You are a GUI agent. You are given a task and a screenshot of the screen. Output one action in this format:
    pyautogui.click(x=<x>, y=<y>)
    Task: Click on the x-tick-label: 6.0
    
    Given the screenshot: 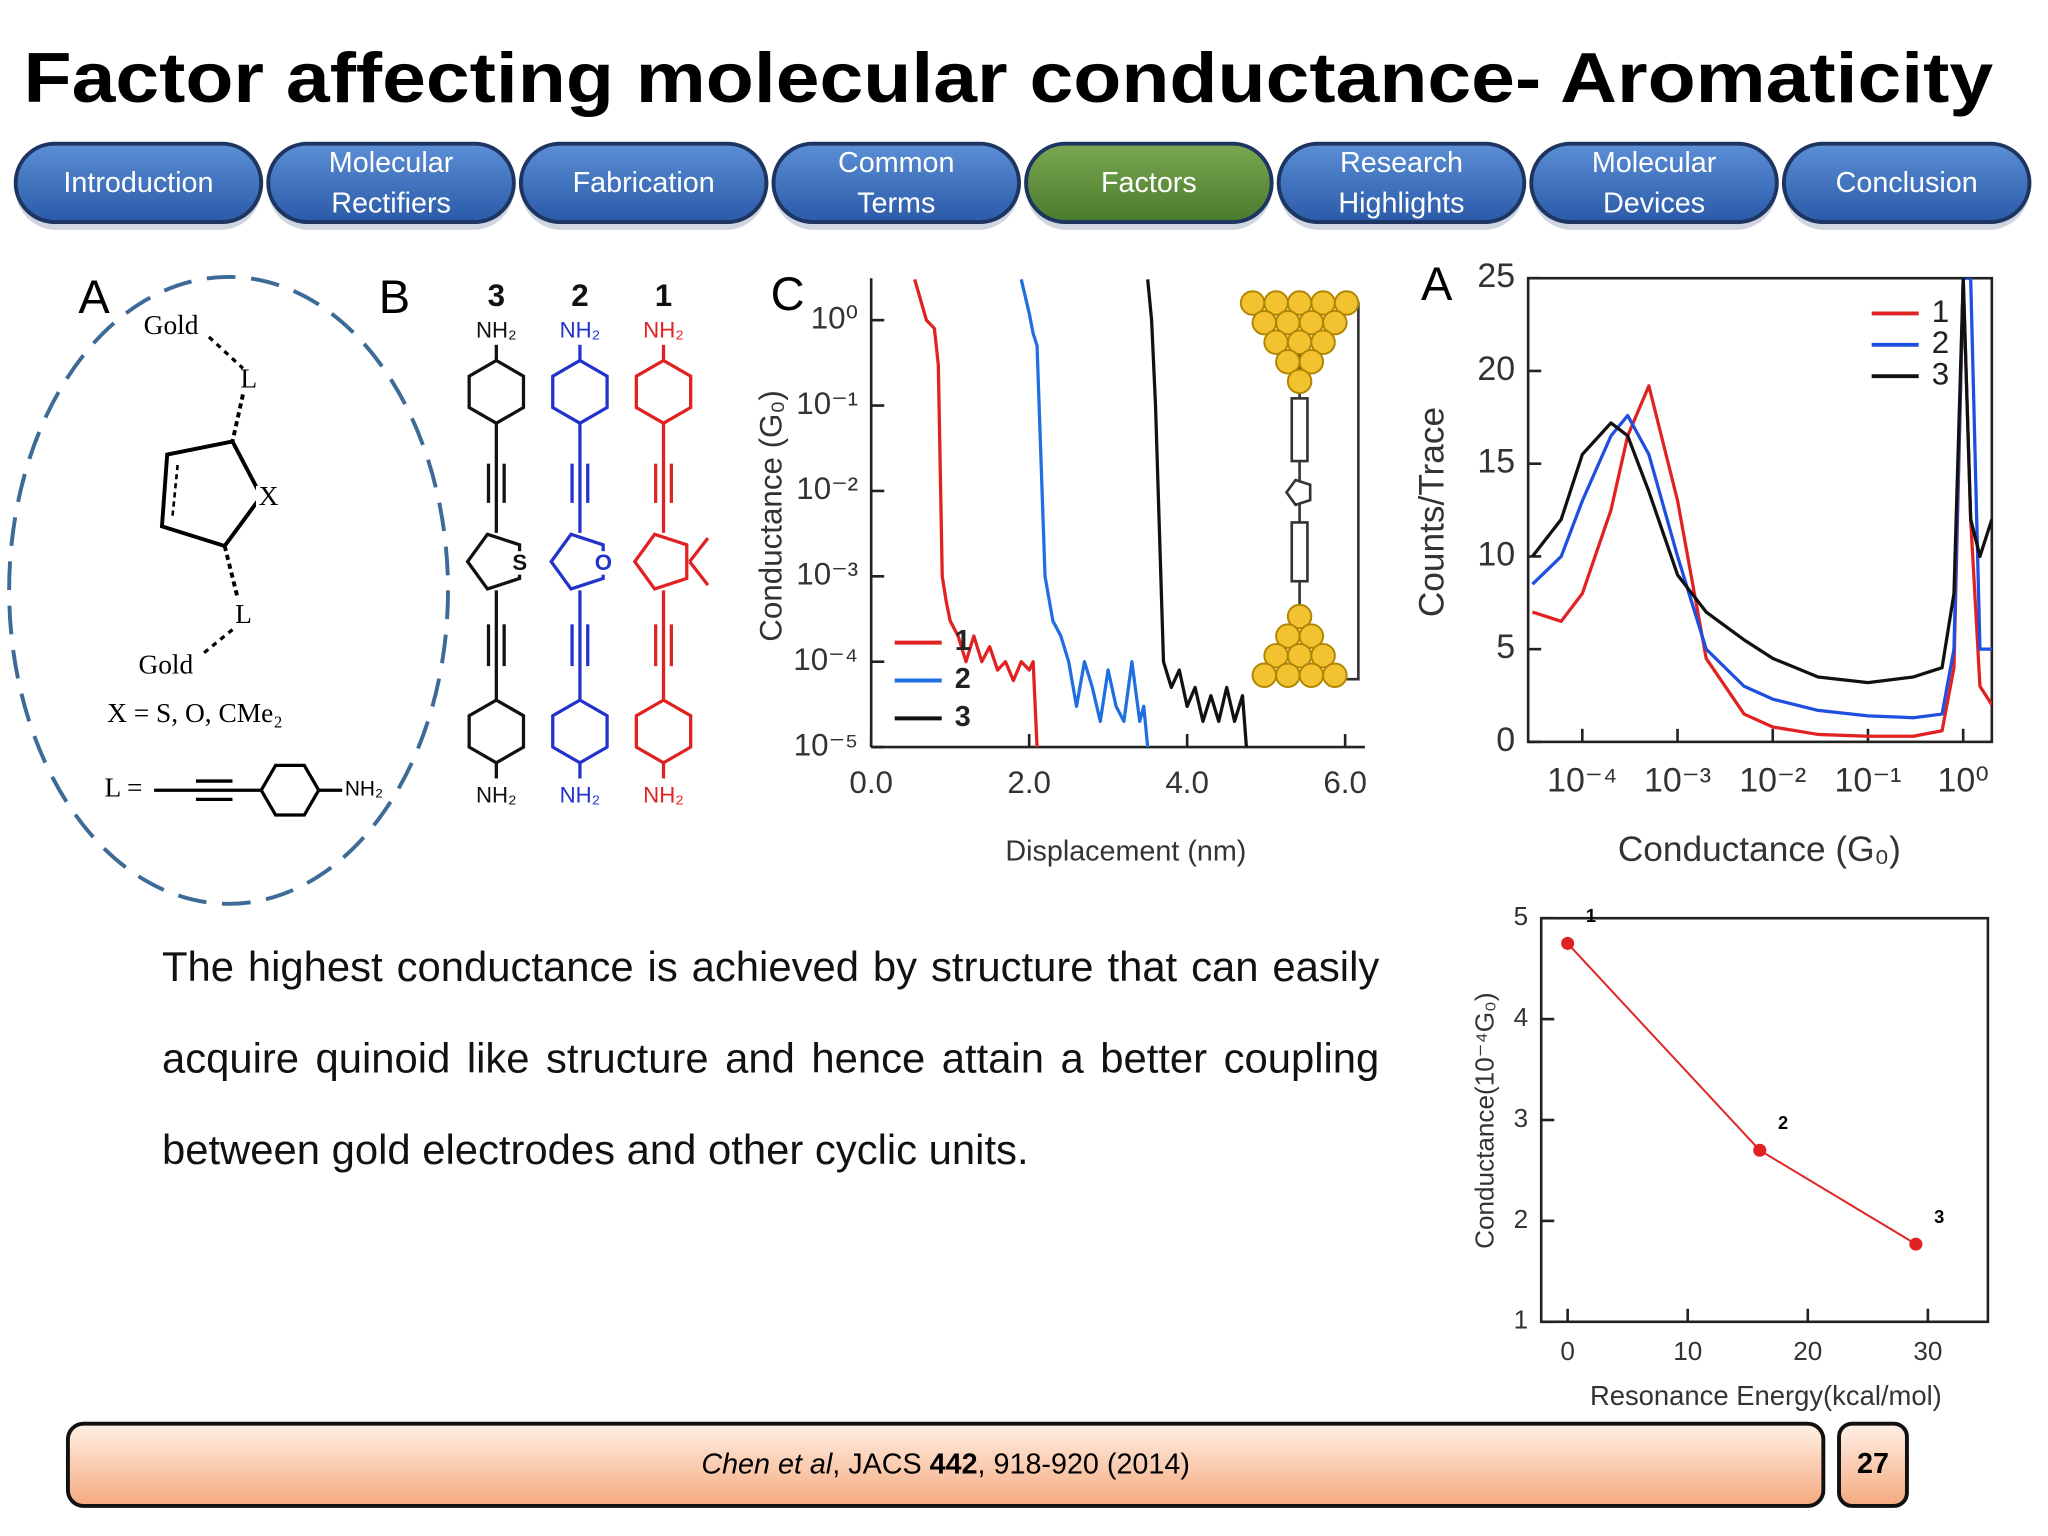 What is the action you would take?
    pyautogui.click(x=1345, y=782)
    